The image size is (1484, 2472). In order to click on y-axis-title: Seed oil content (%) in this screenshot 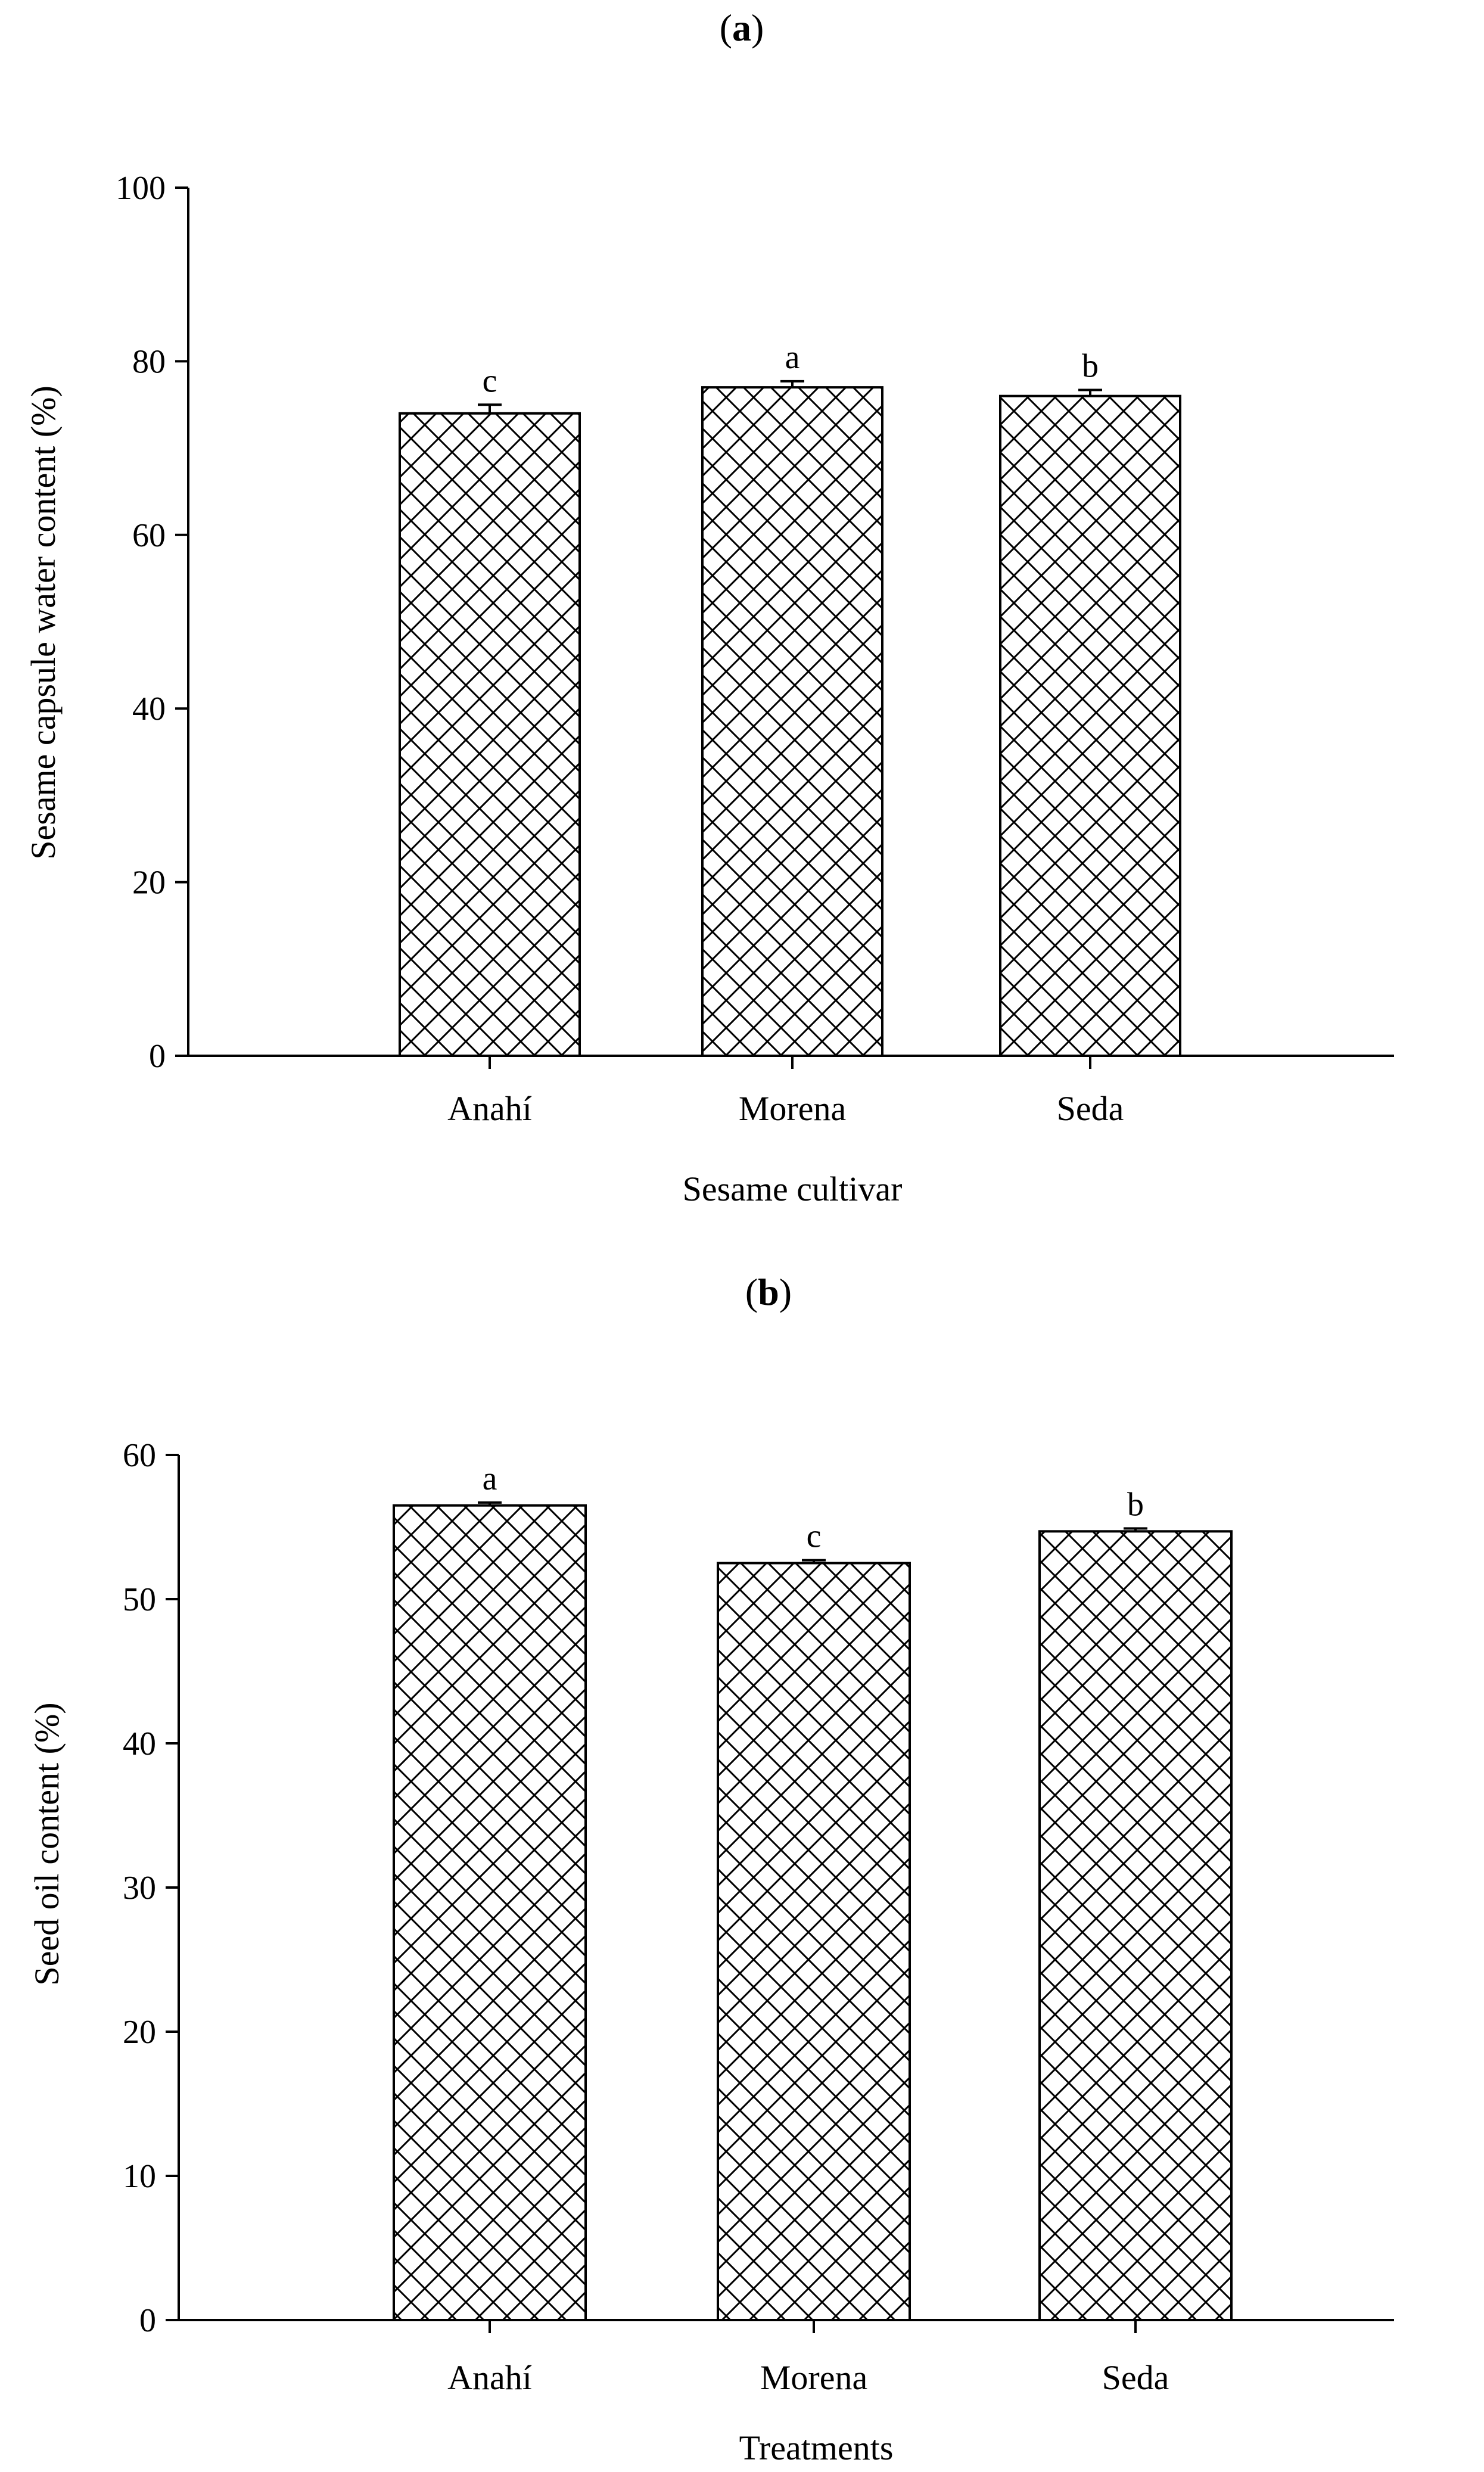, I will do `click(46, 1844)`.